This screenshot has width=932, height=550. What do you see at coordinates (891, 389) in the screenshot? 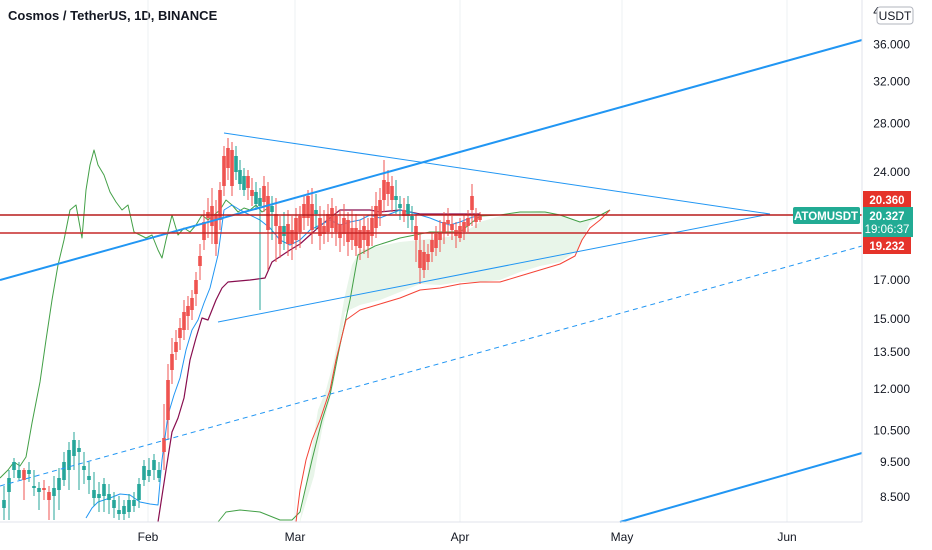
I see `y-tick-label: 12.000` at bounding box center [891, 389].